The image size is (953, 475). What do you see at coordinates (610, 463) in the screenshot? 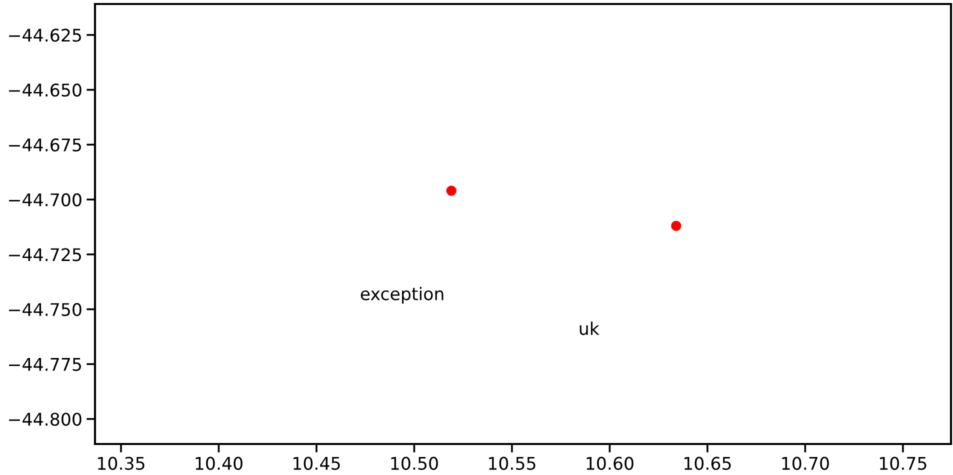
I see `x-tick-label: 10.60` at bounding box center [610, 463].